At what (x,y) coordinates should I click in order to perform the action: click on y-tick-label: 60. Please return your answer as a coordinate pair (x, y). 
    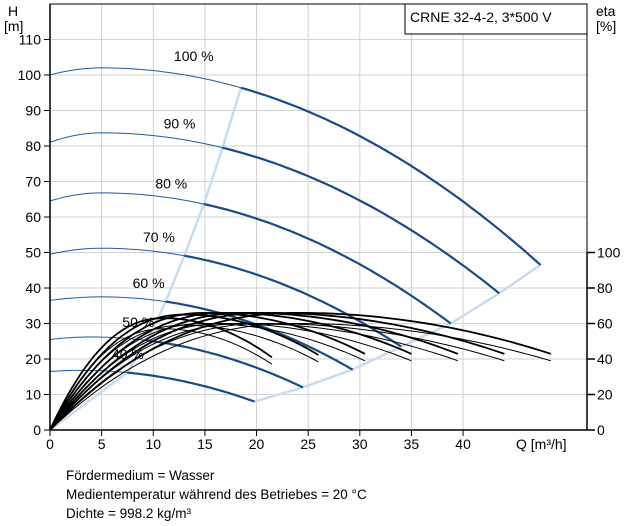
    Looking at the image, I should click on (33, 217).